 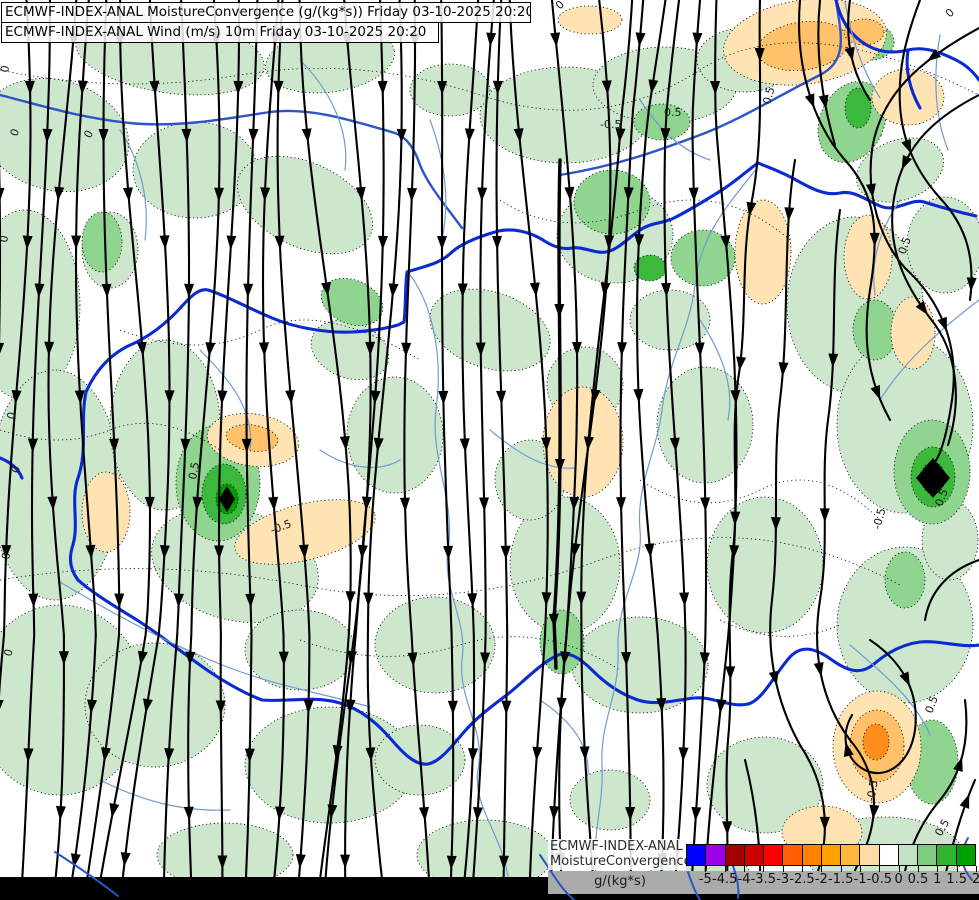 I want to click on legend-scale-labels: -5 -4.5 -4 -3.5 -3 -2.5 -2 -1.5 -1 -0.5 0 0.5 1 1.5 2, so click(x=832, y=881).